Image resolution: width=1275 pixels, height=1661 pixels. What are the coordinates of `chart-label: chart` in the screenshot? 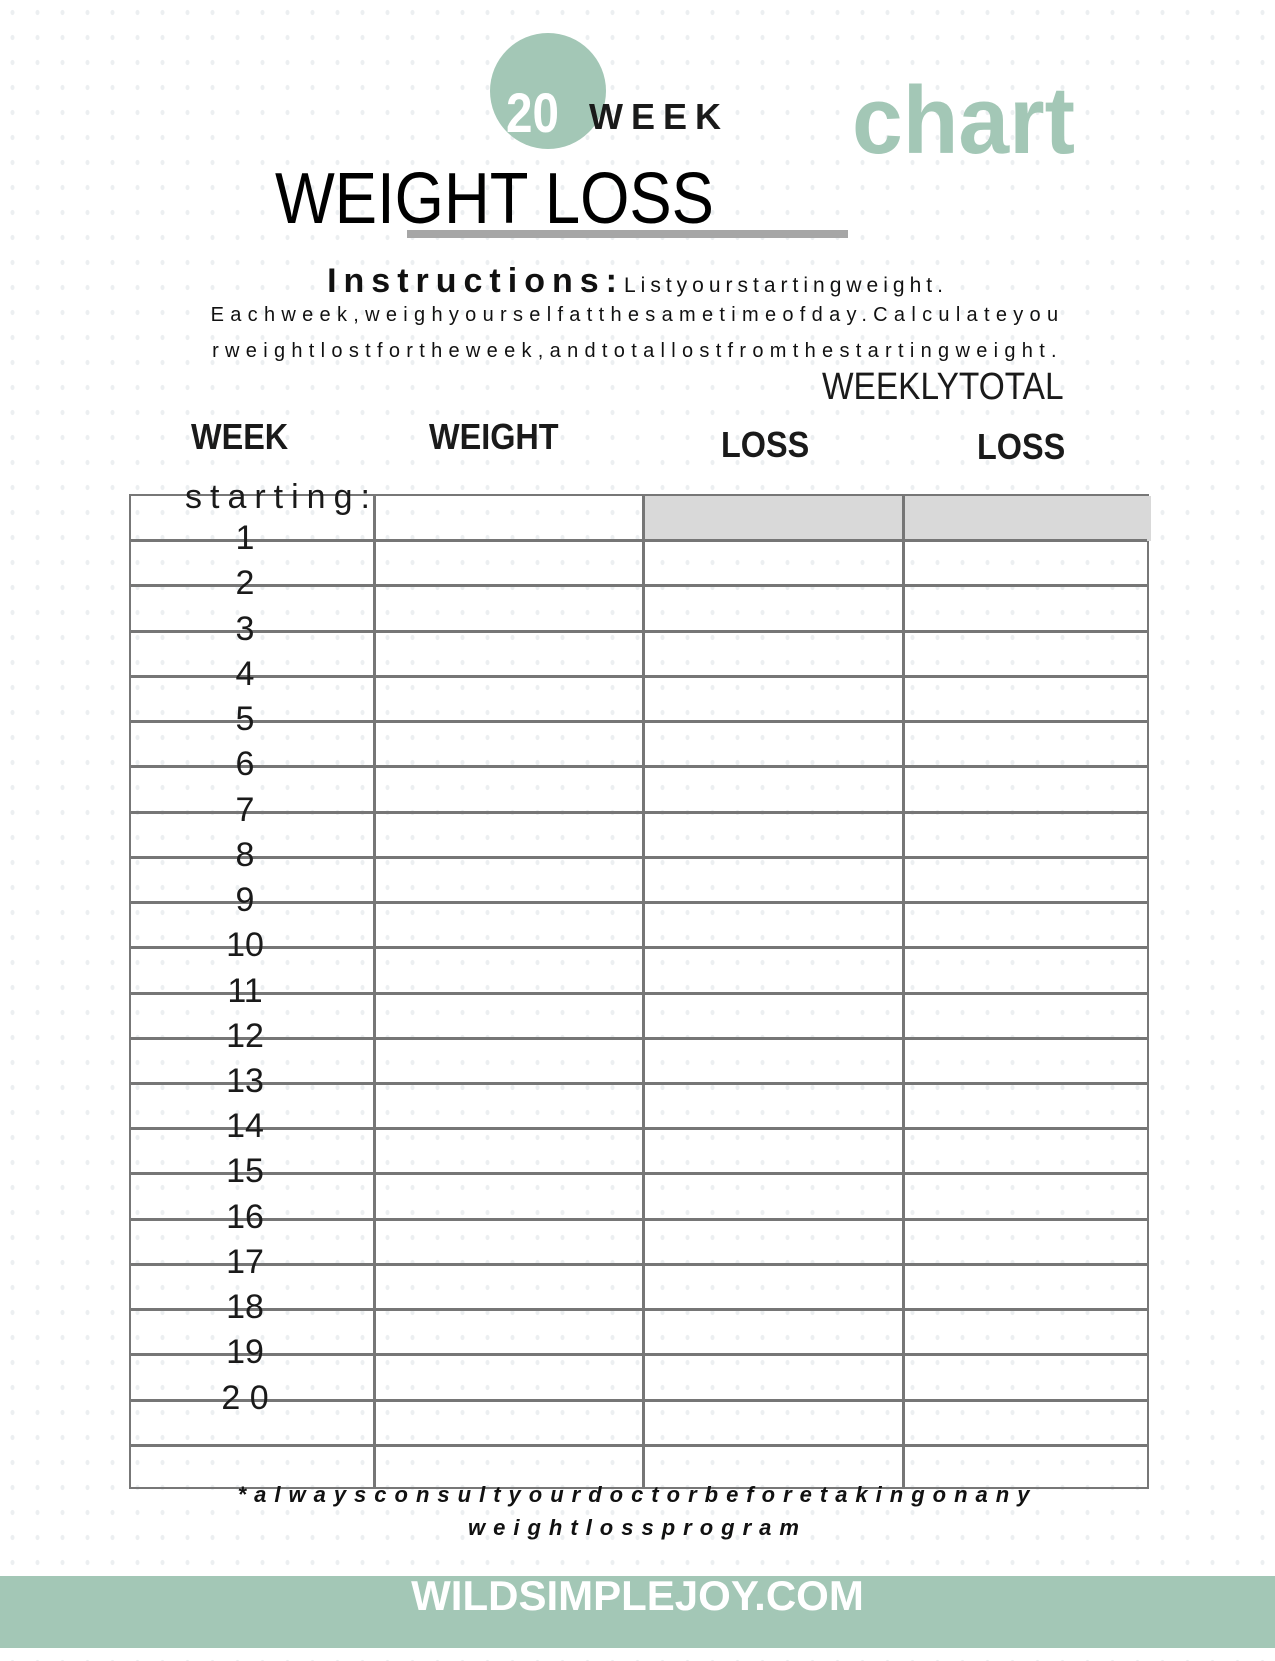 It's located at (964, 120).